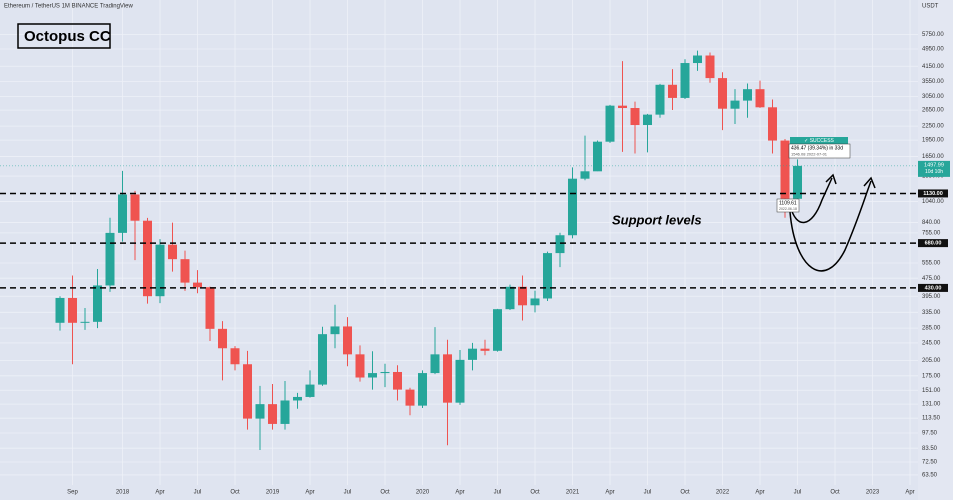 The image size is (953, 500). What do you see at coordinates (930, 7) in the screenshot?
I see `currency: USDT` at bounding box center [930, 7].